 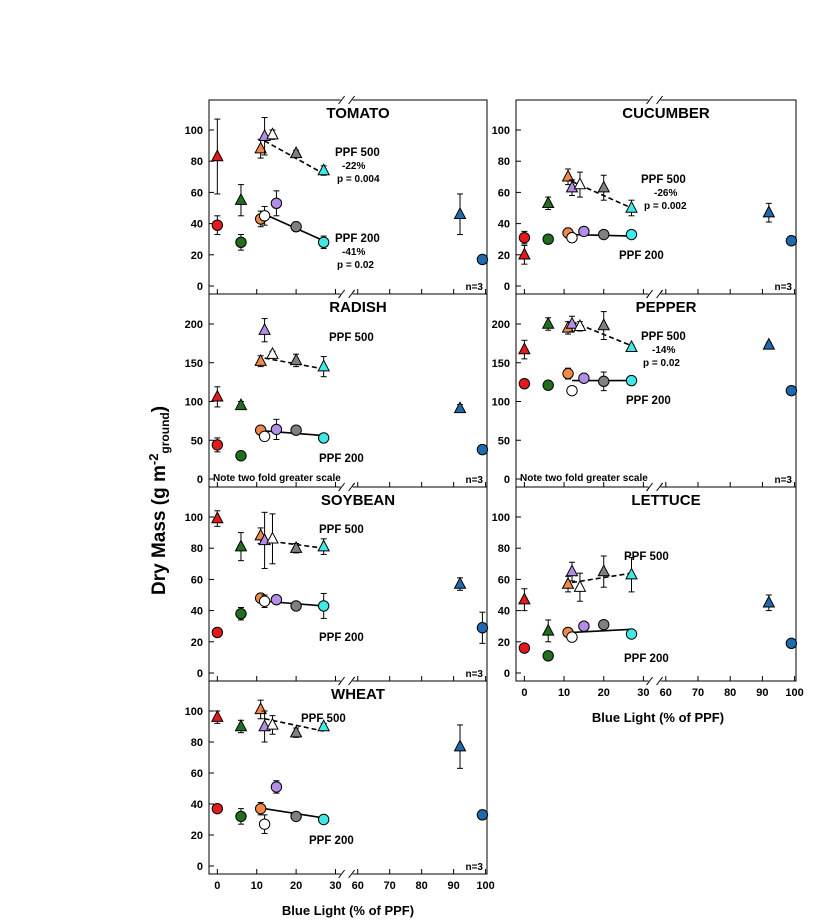 I want to click on x-axis-label-left: Blue Light (% of PPF), so click(x=348, y=910).